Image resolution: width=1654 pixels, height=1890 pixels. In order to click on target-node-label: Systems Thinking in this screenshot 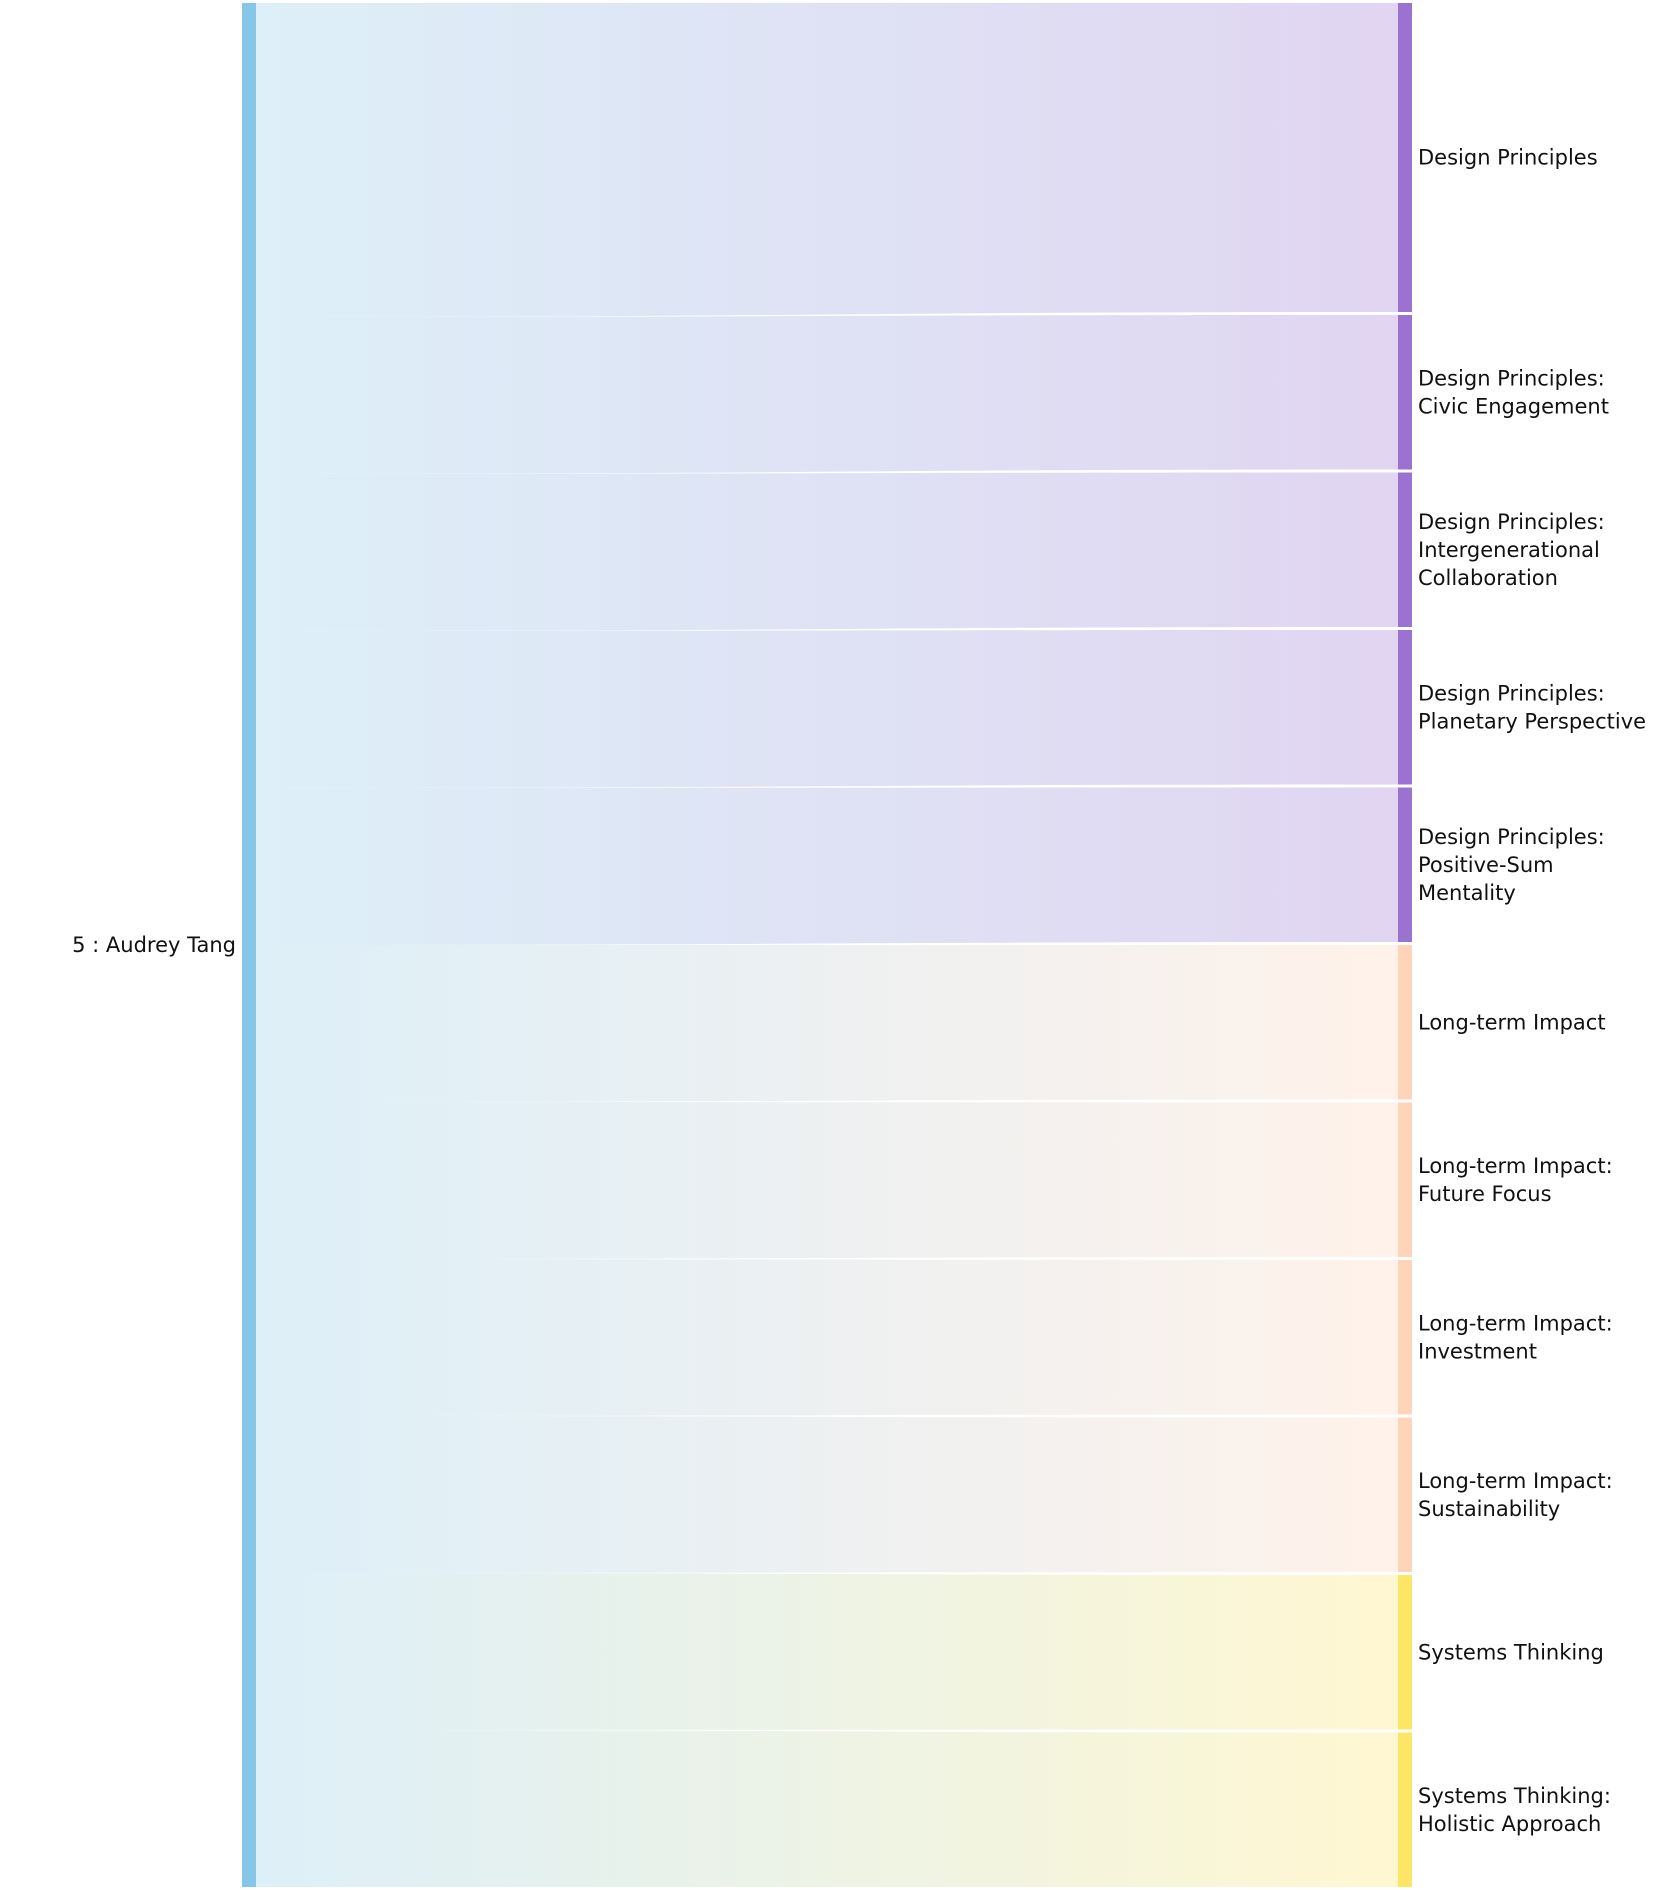, I will do `click(1511, 1652)`.